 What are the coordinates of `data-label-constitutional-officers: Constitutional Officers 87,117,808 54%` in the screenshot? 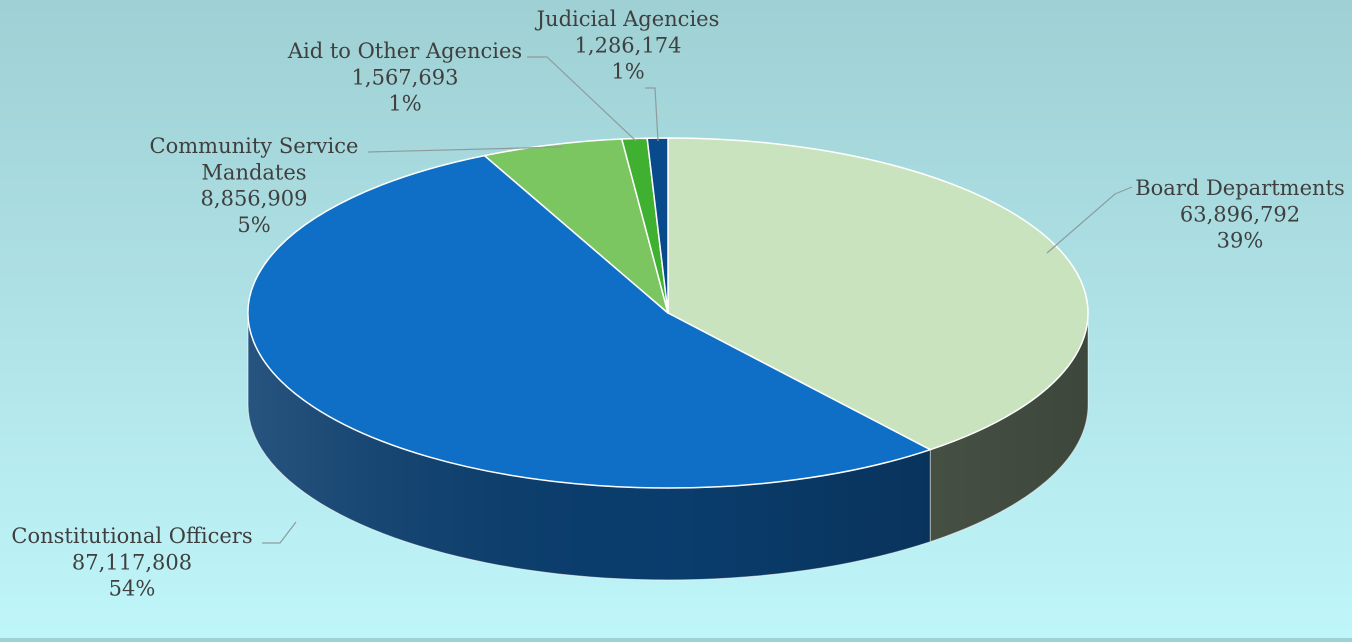 It's located at (131, 562).